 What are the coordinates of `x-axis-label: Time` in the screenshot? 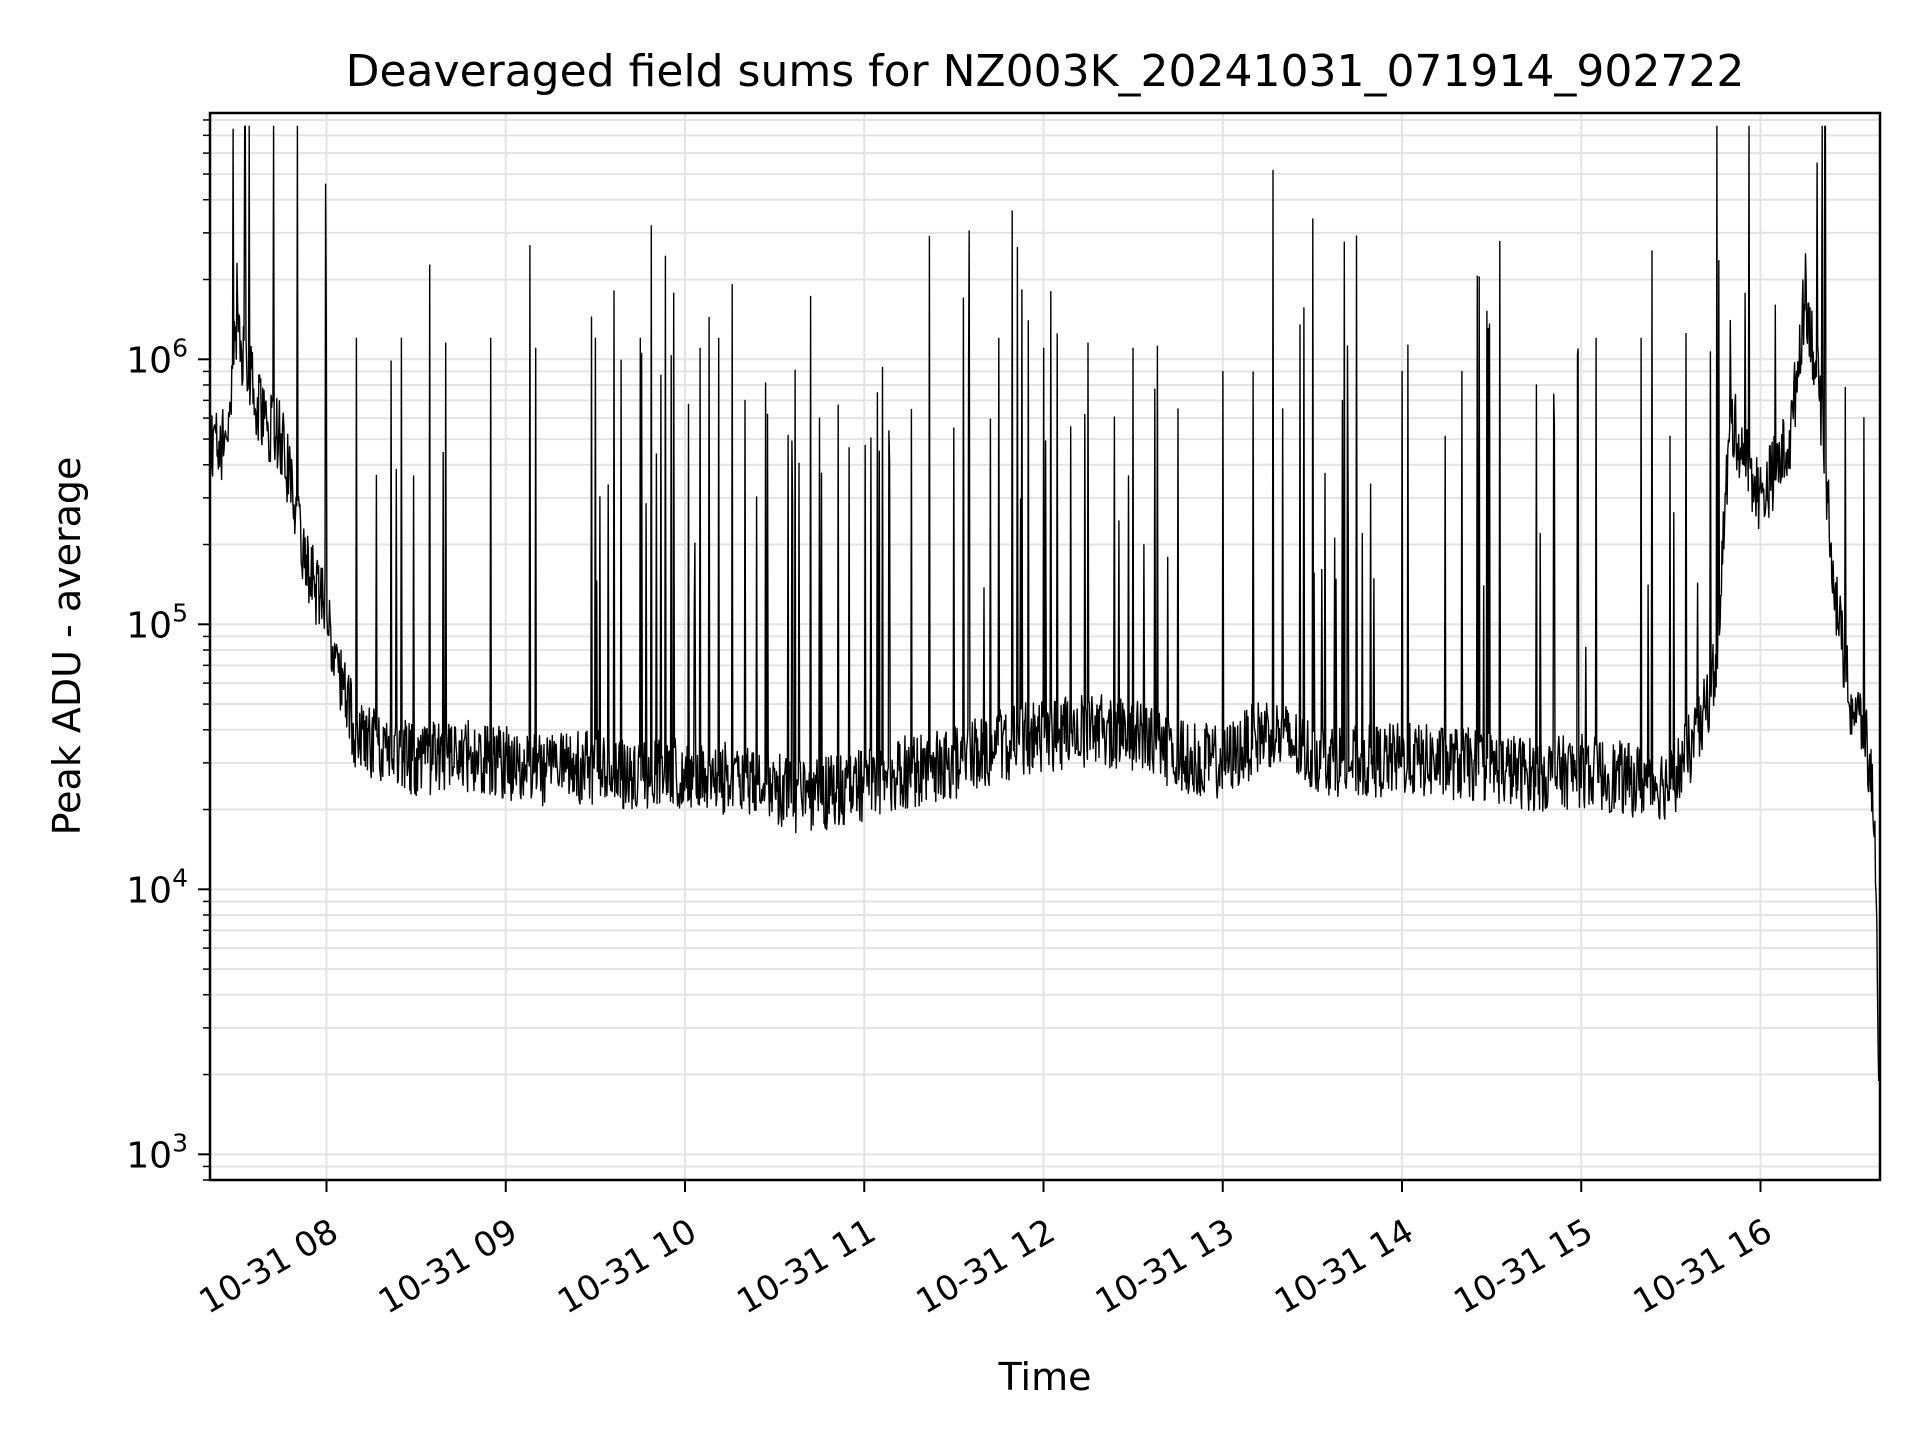 It's located at (1045, 1377).